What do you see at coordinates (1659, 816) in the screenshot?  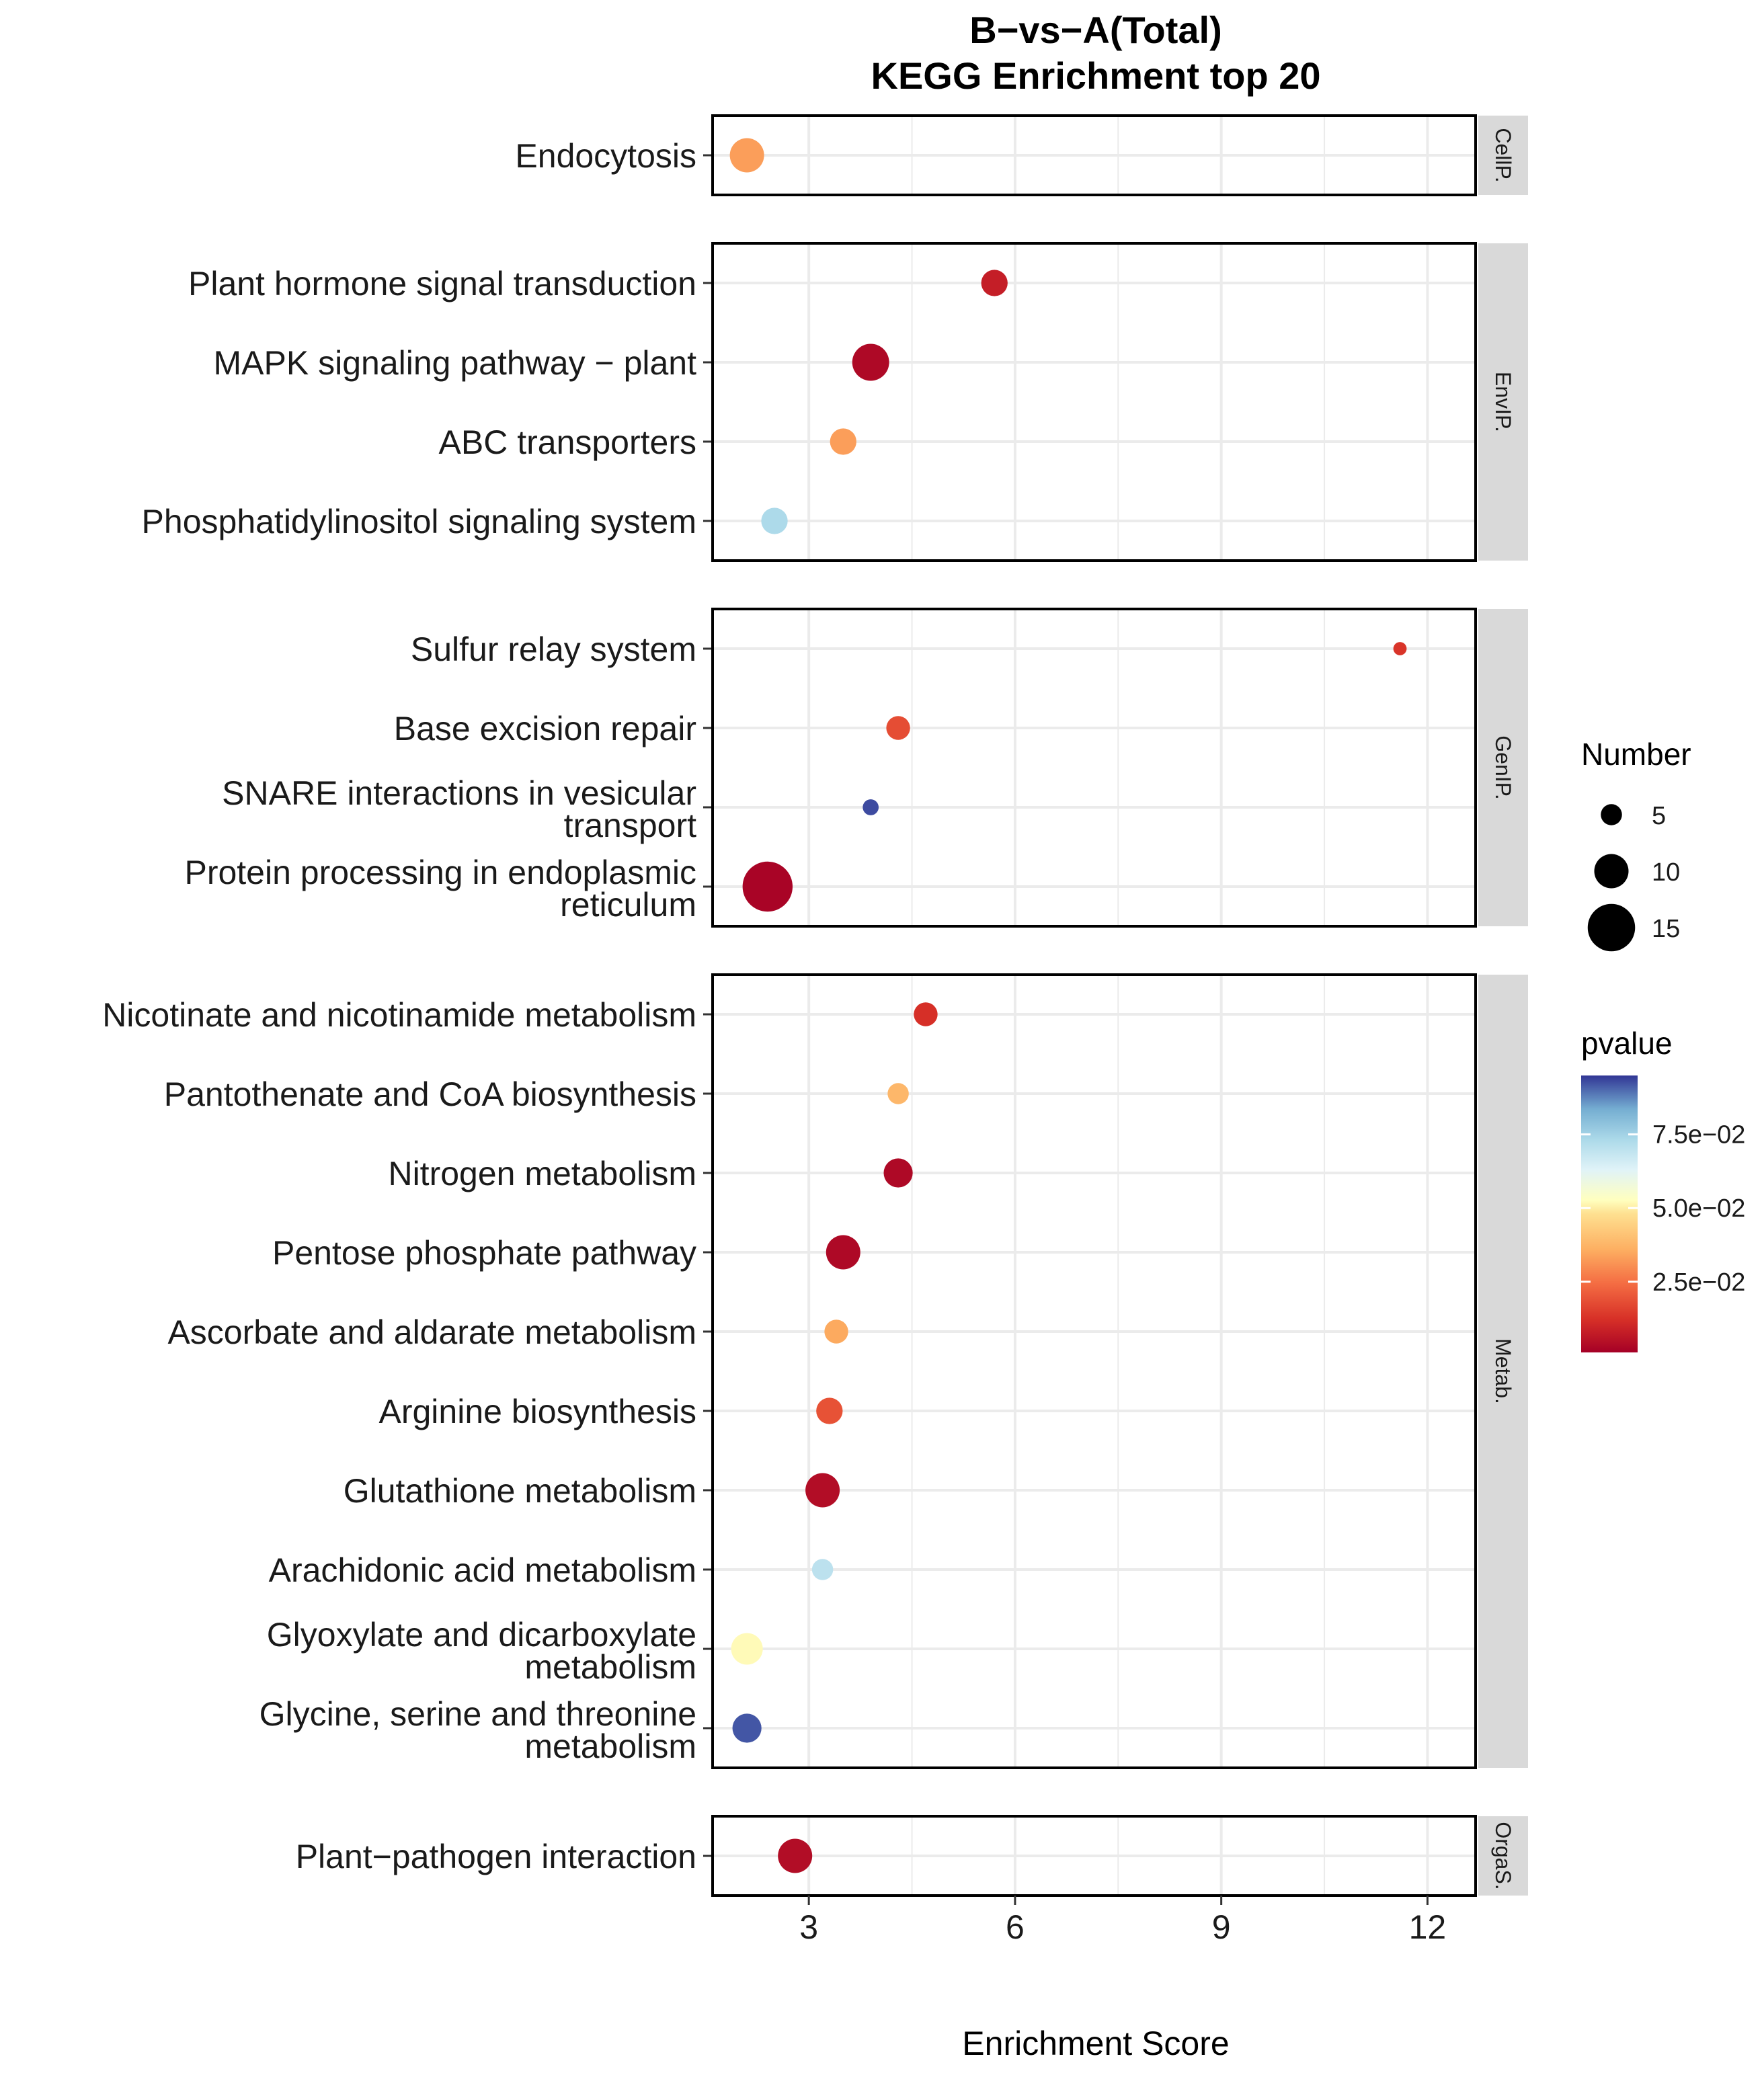 I see `size-legend-label: 5` at bounding box center [1659, 816].